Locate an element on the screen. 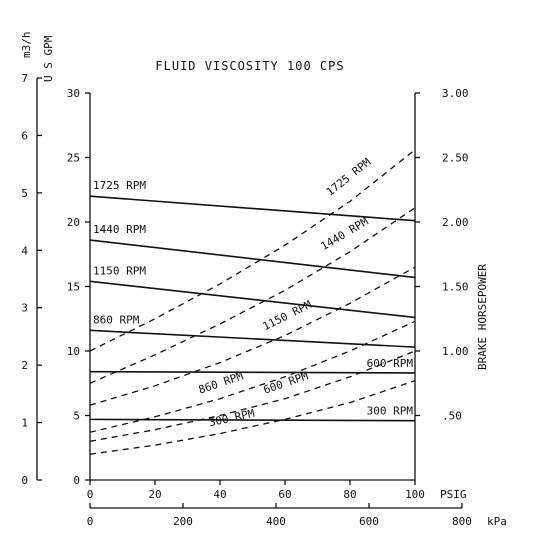  y-tick-label: 20 is located at coordinates (73, 222).